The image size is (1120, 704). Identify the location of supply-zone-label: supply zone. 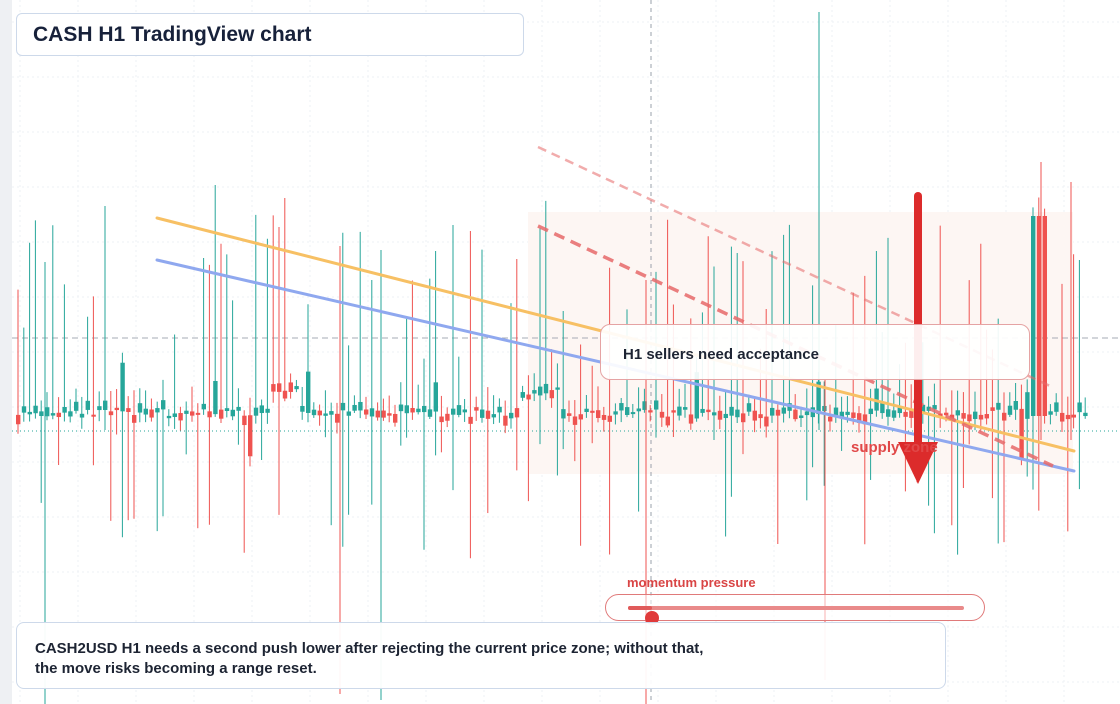
(894, 447).